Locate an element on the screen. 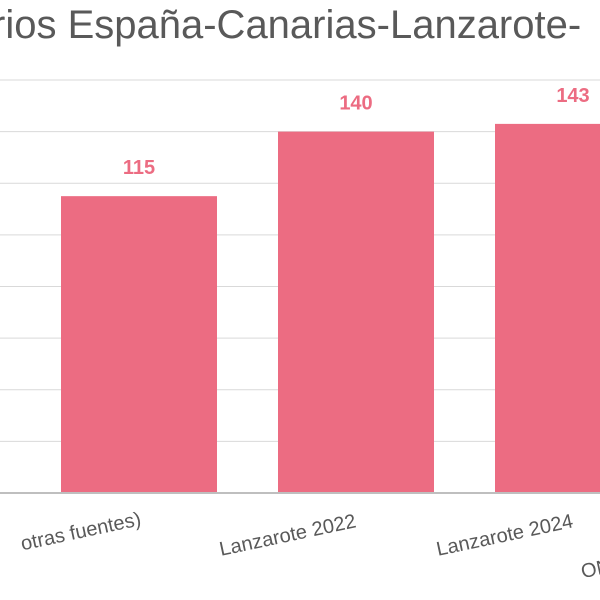  value-label: 115 is located at coordinates (139, 168).